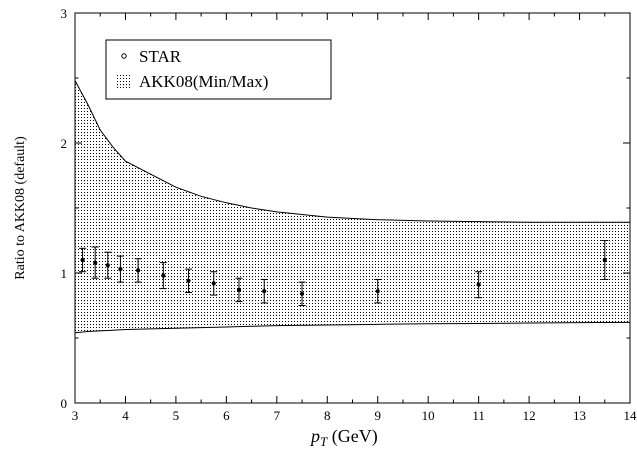 The width and height of the screenshot is (637, 452). Describe the element at coordinates (75, 415) in the screenshot. I see `x-tick-label: 3` at that location.